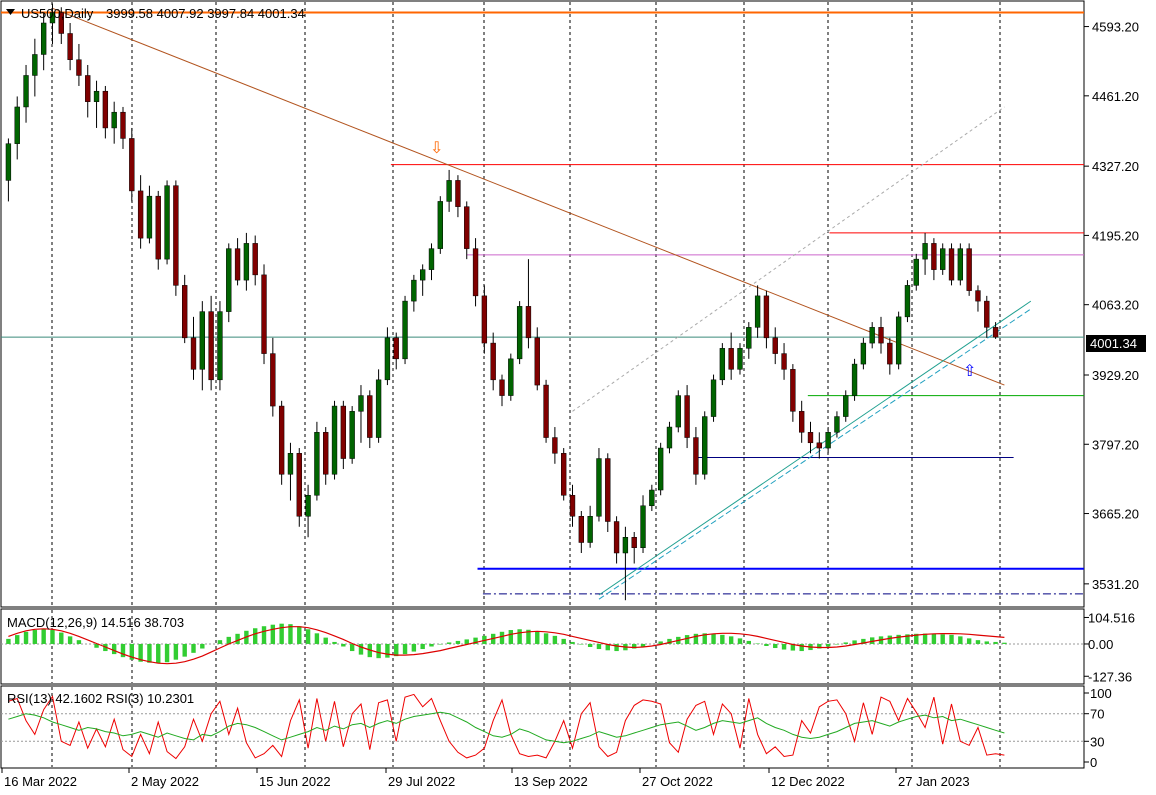 The image size is (1156, 795). Describe the element at coordinates (1101, 693) in the screenshot. I see `rsi-tick-label: 100` at that location.